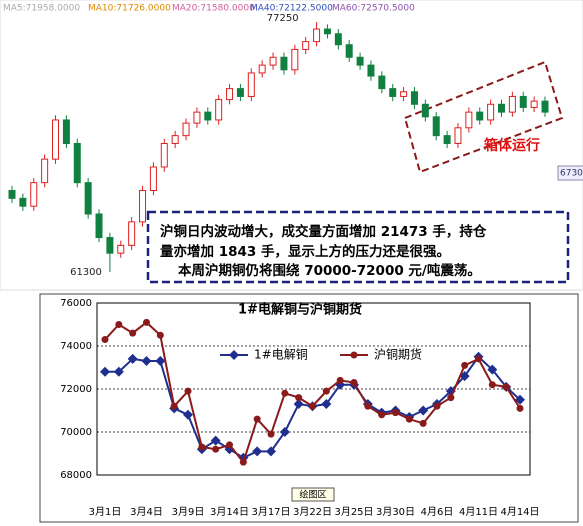 The height and width of the screenshot is (526, 583). I want to click on y-tick-label: 76000, so click(76, 303).